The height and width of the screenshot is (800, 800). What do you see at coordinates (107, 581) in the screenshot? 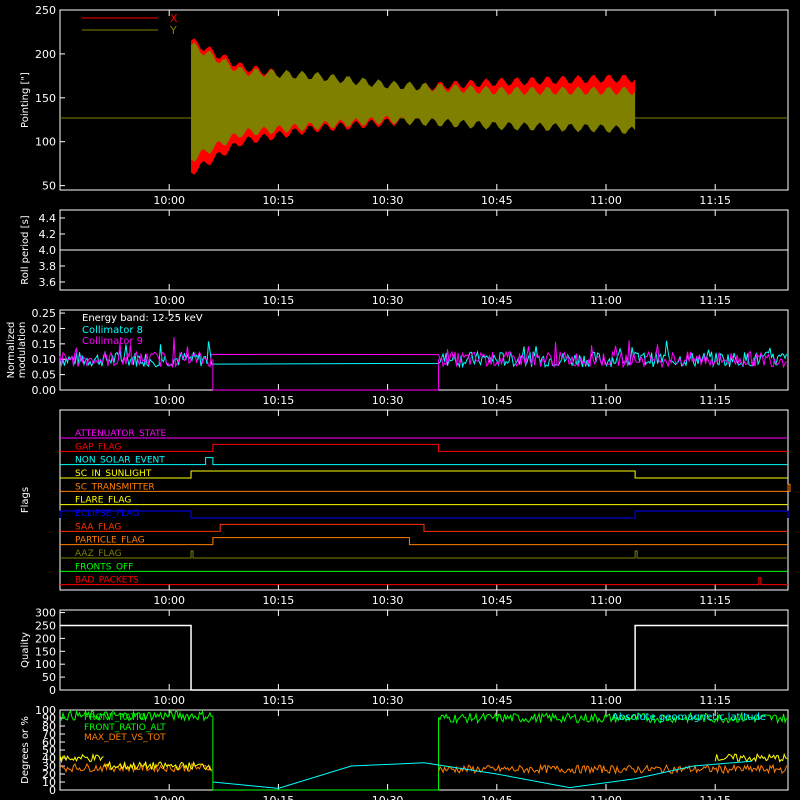
I see `flag-label: BAD_PACKETS` at bounding box center [107, 581].